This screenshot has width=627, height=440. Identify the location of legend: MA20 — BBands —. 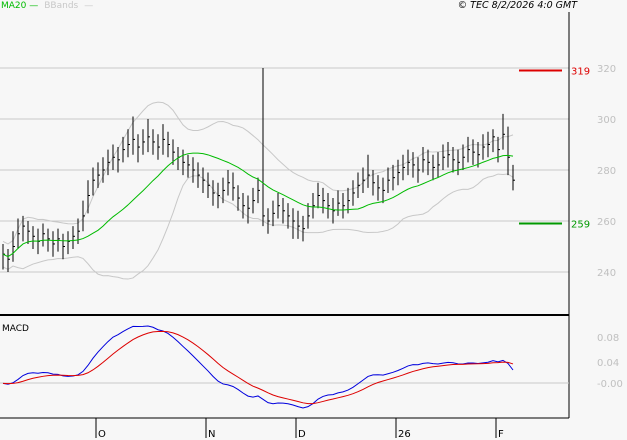
(47, 6).